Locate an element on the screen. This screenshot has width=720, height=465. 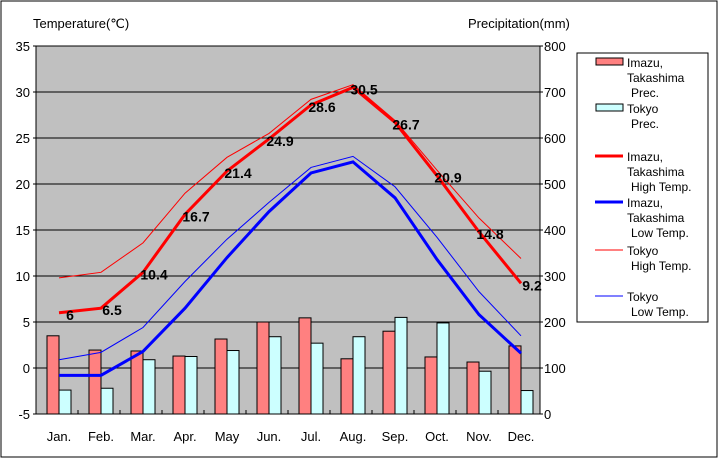
imazu-high-data-label: 24.9 is located at coordinates (279, 141).